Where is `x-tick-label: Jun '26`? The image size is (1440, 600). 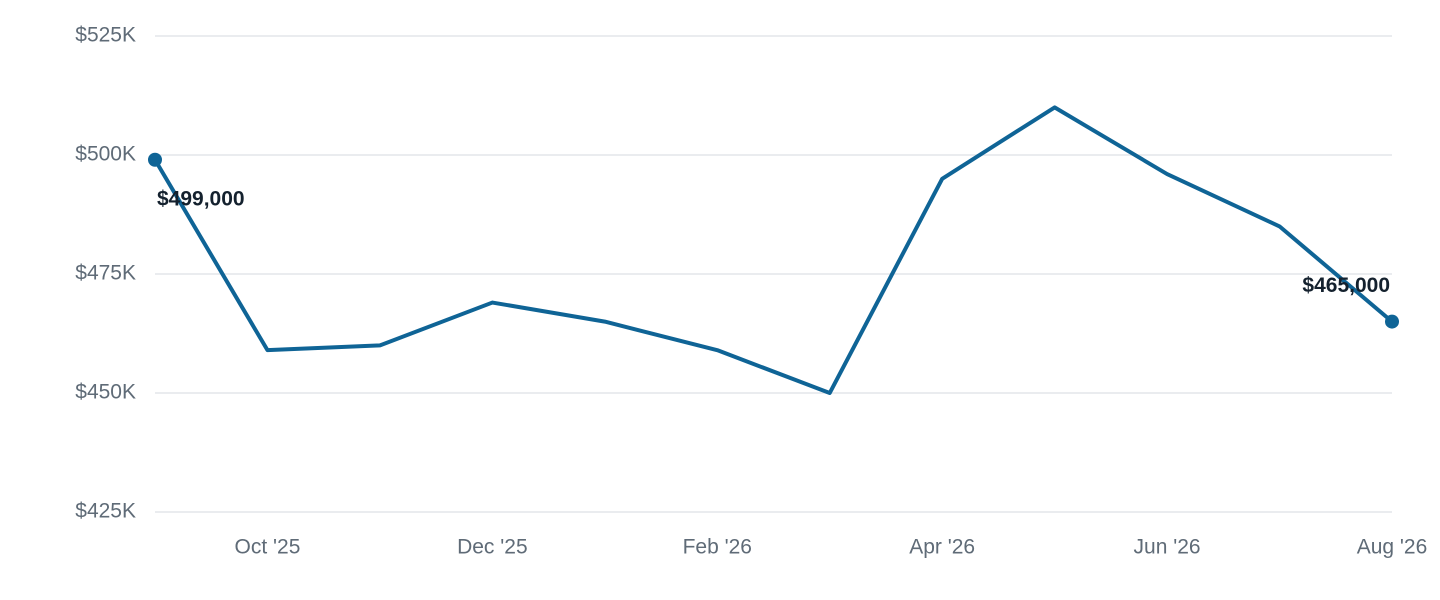 x-tick-label: Jun '26 is located at coordinates (1167, 547).